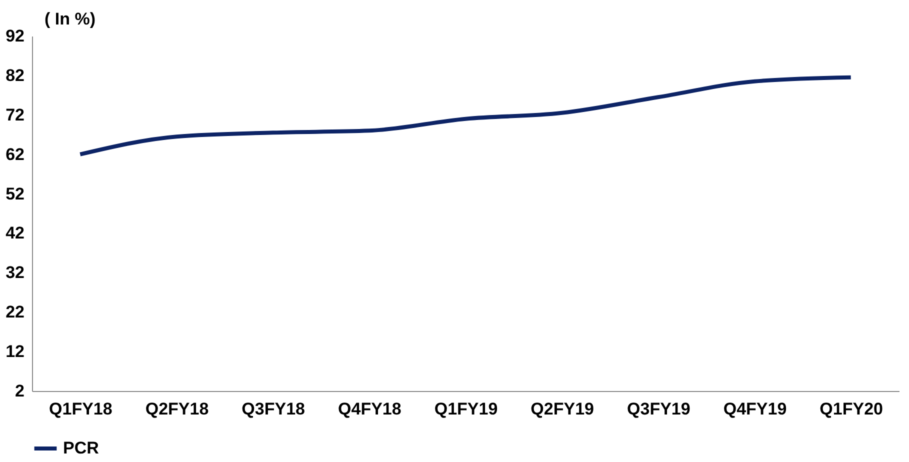 The image size is (909, 462). What do you see at coordinates (15, 272) in the screenshot?
I see `y-tick-label: 32` at bounding box center [15, 272].